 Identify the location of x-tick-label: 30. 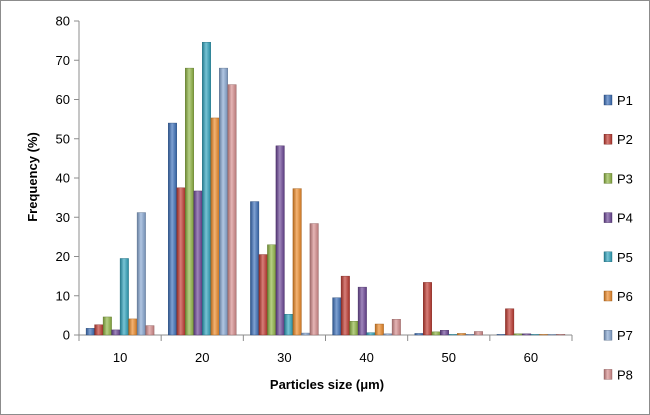
(284, 357).